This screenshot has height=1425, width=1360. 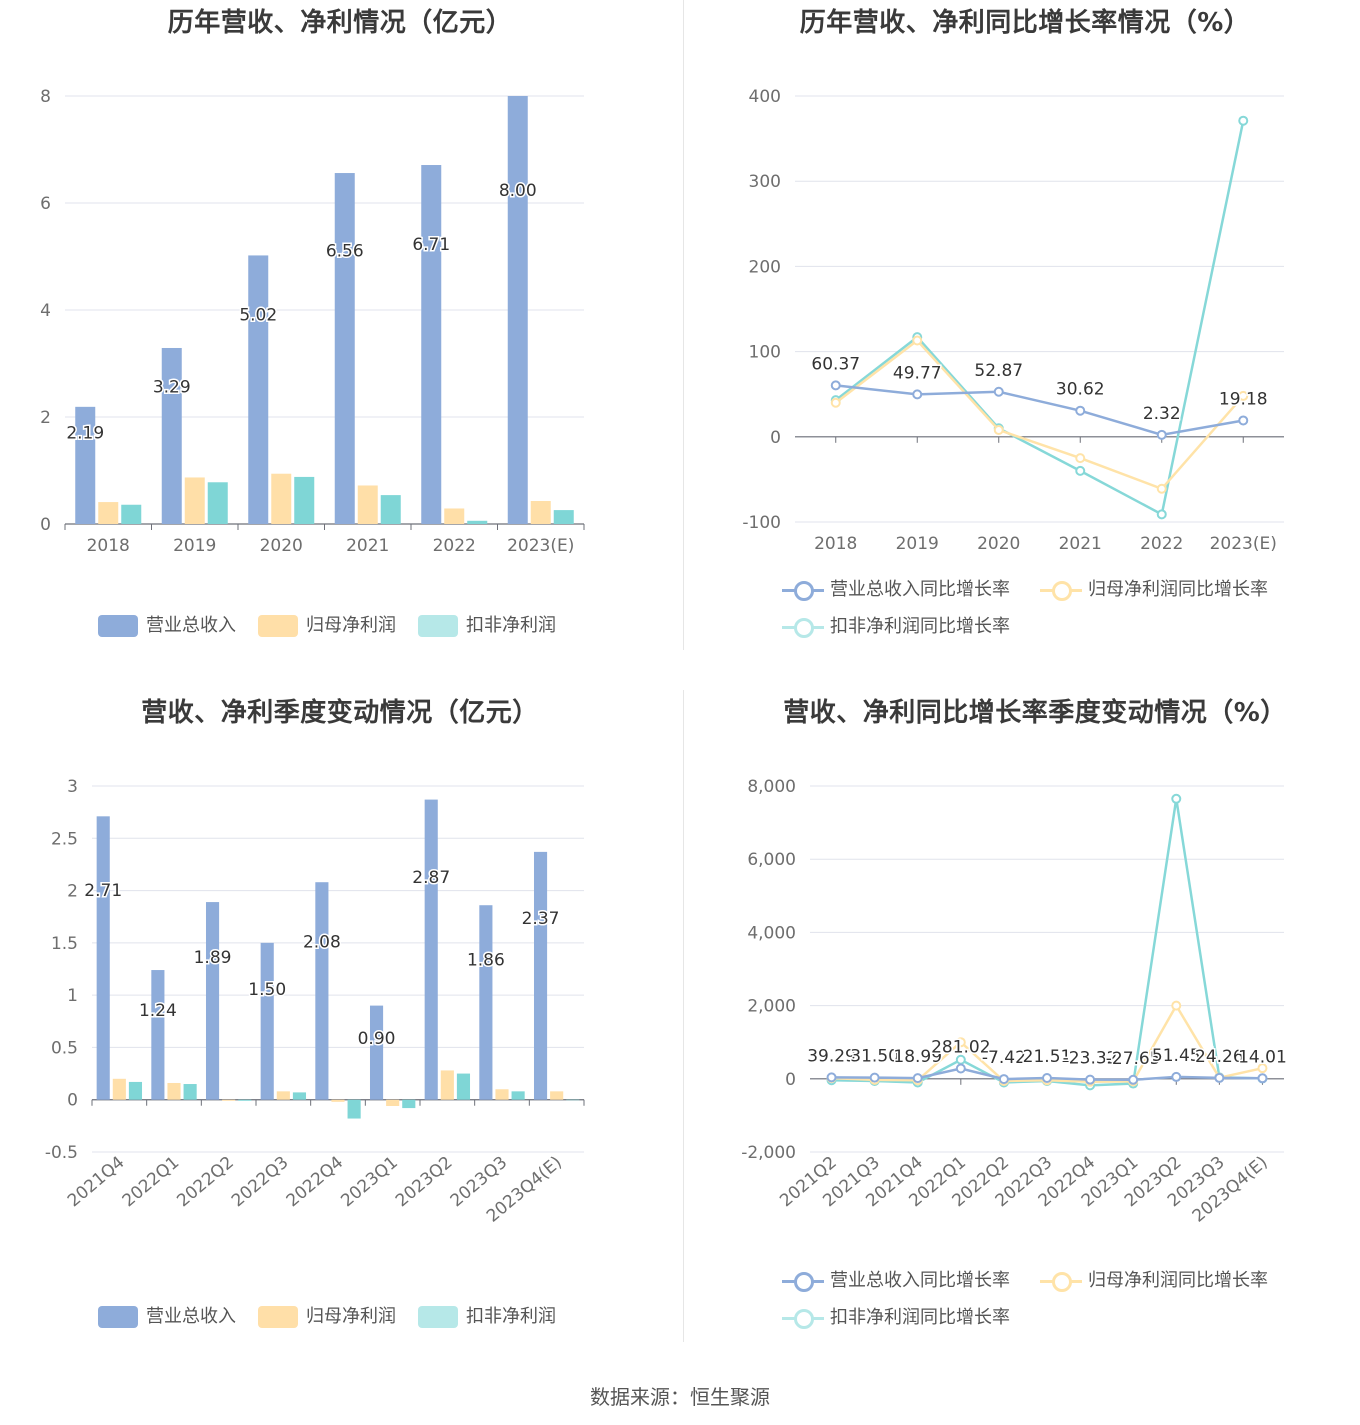 What do you see at coordinates (72, 787) in the screenshot?
I see `y-tick-label: 3` at bounding box center [72, 787].